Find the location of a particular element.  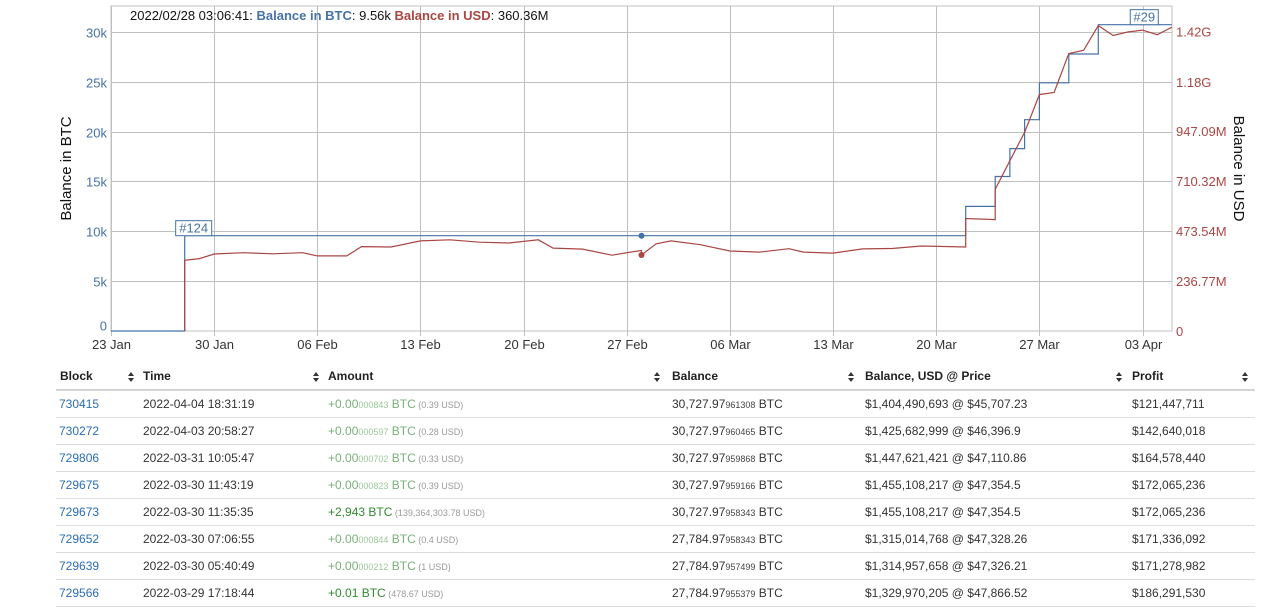

block-link: 730272 is located at coordinates (79, 431).